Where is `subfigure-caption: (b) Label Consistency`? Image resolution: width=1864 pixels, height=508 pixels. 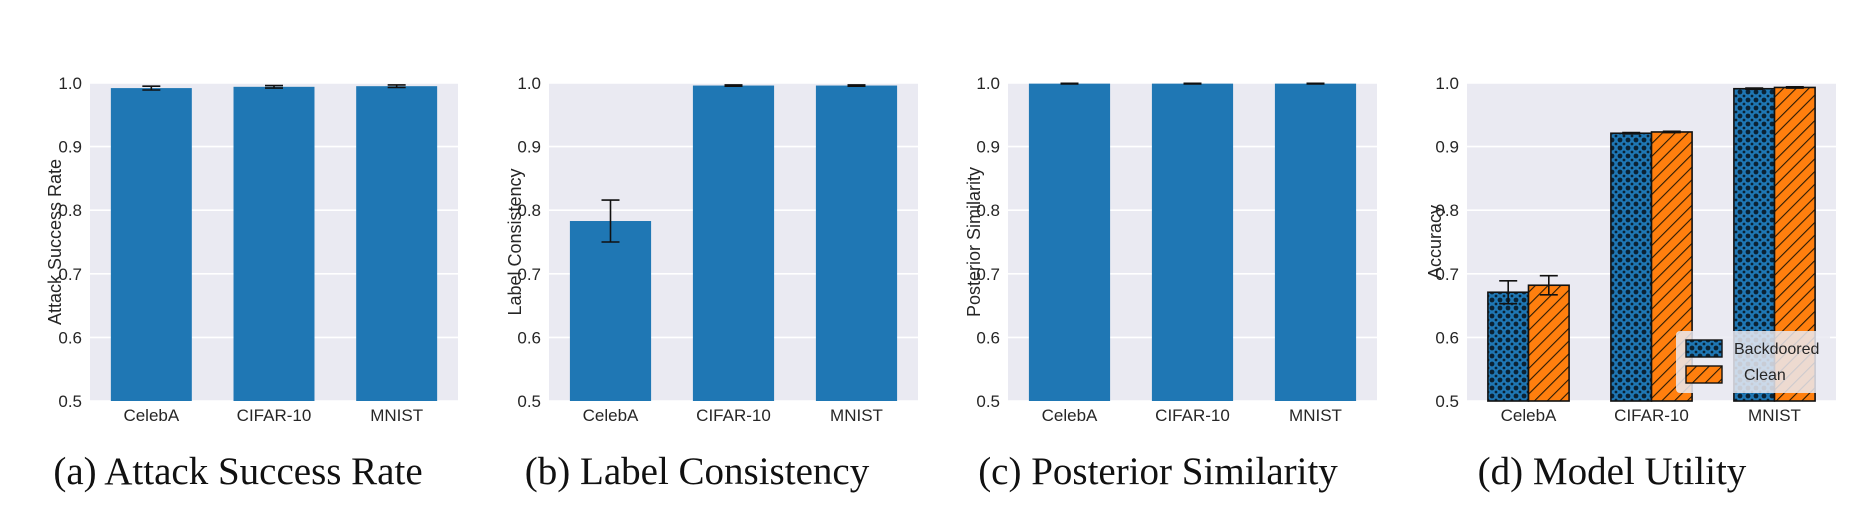 subfigure-caption: (b) Label Consistency is located at coordinates (697, 471).